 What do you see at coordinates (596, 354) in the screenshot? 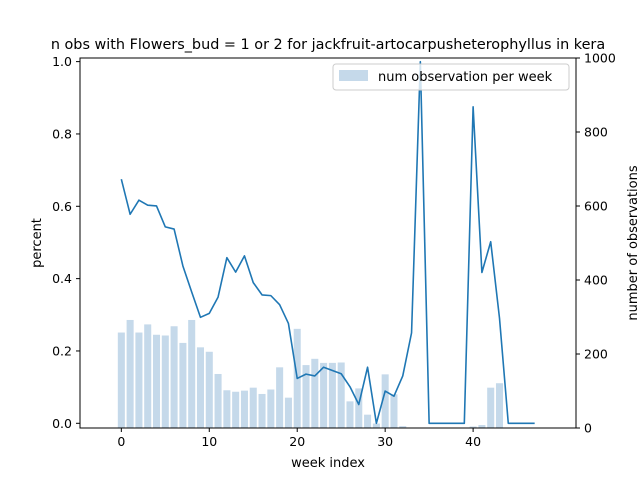
I see `y-right-tick-label: 200` at bounding box center [596, 354].